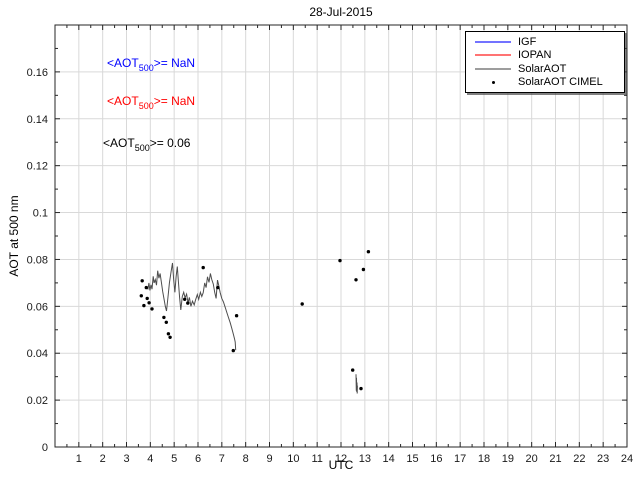  I want to click on x-tick-label: 17, so click(460, 459).